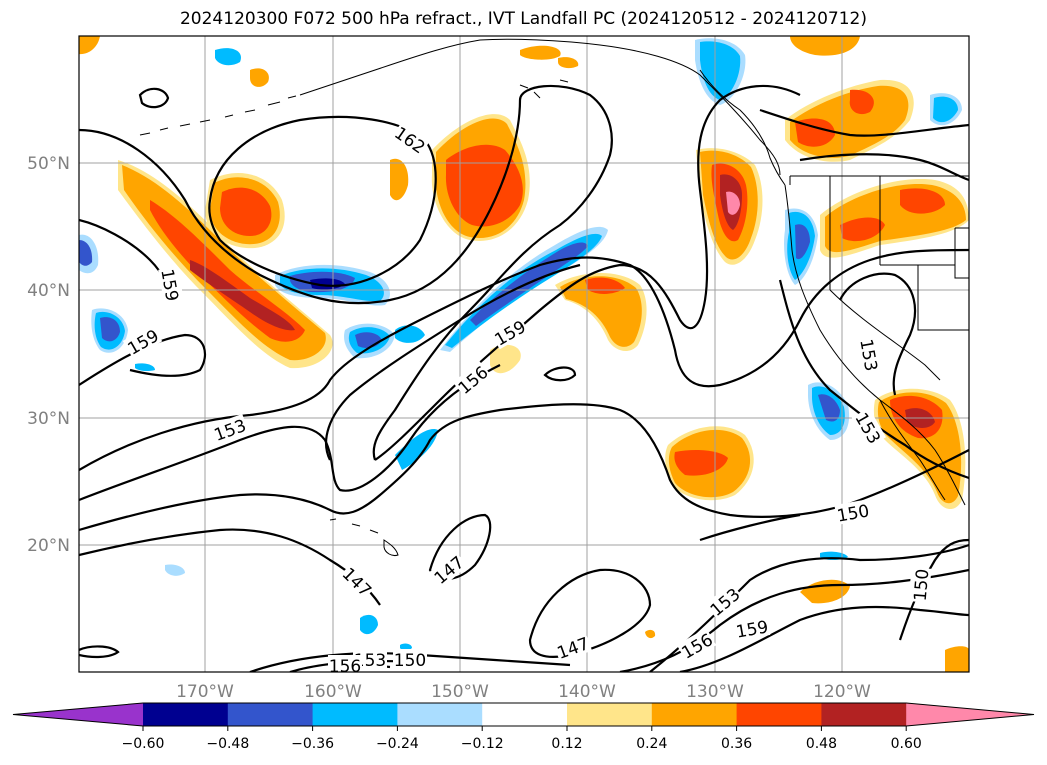 This screenshot has width=1047, height=765. I want to click on colorbar-tick-label: 0.60, so click(906, 744).